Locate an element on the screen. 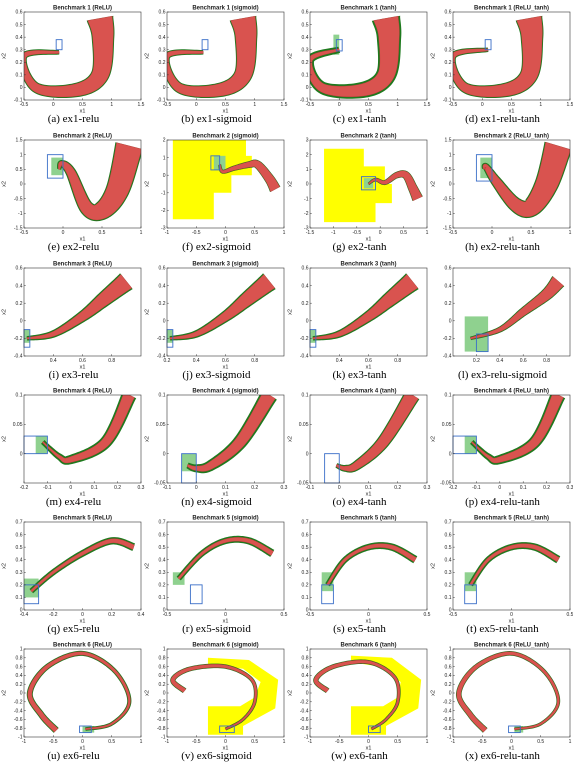 This screenshot has height=766, width=573. y-tick-label: 0.8 is located at coordinates (19, 659).